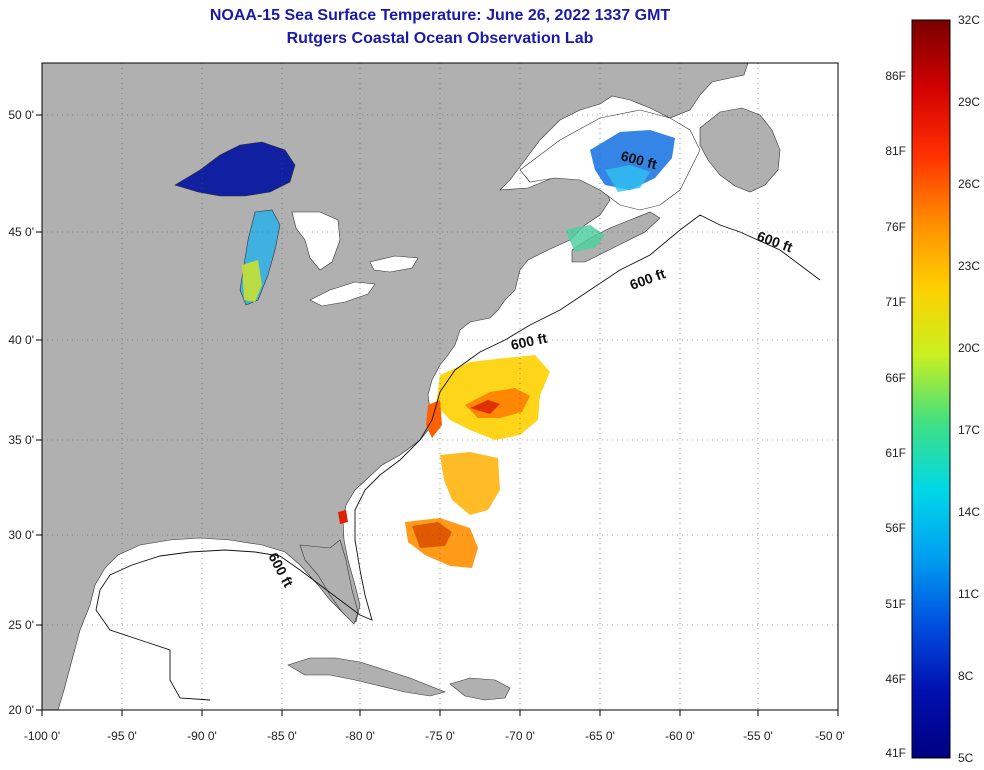 The image size is (984, 770). What do you see at coordinates (895, 453) in the screenshot?
I see `colorbar-fahrenheit-label: 61F` at bounding box center [895, 453].